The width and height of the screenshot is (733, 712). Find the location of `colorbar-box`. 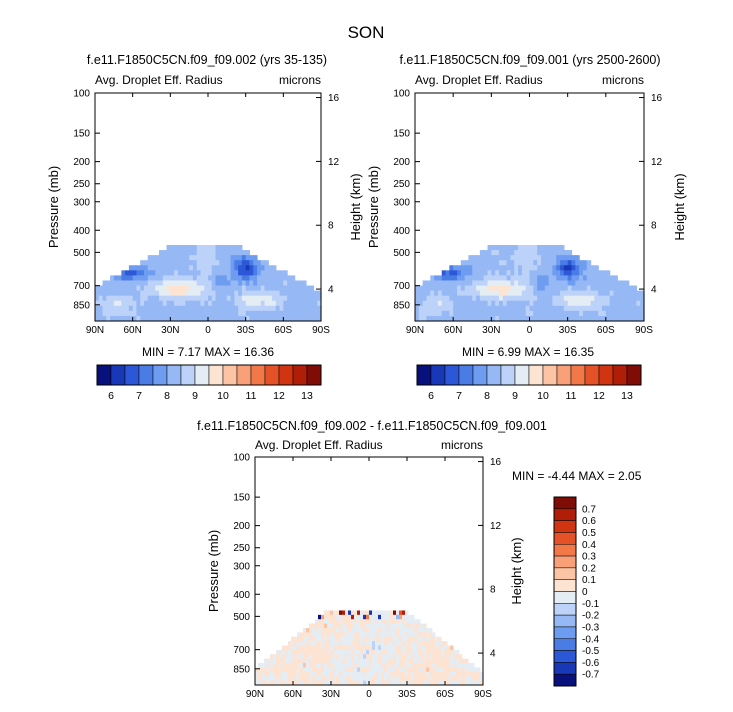

colorbar-box is located at coordinates (565, 562).